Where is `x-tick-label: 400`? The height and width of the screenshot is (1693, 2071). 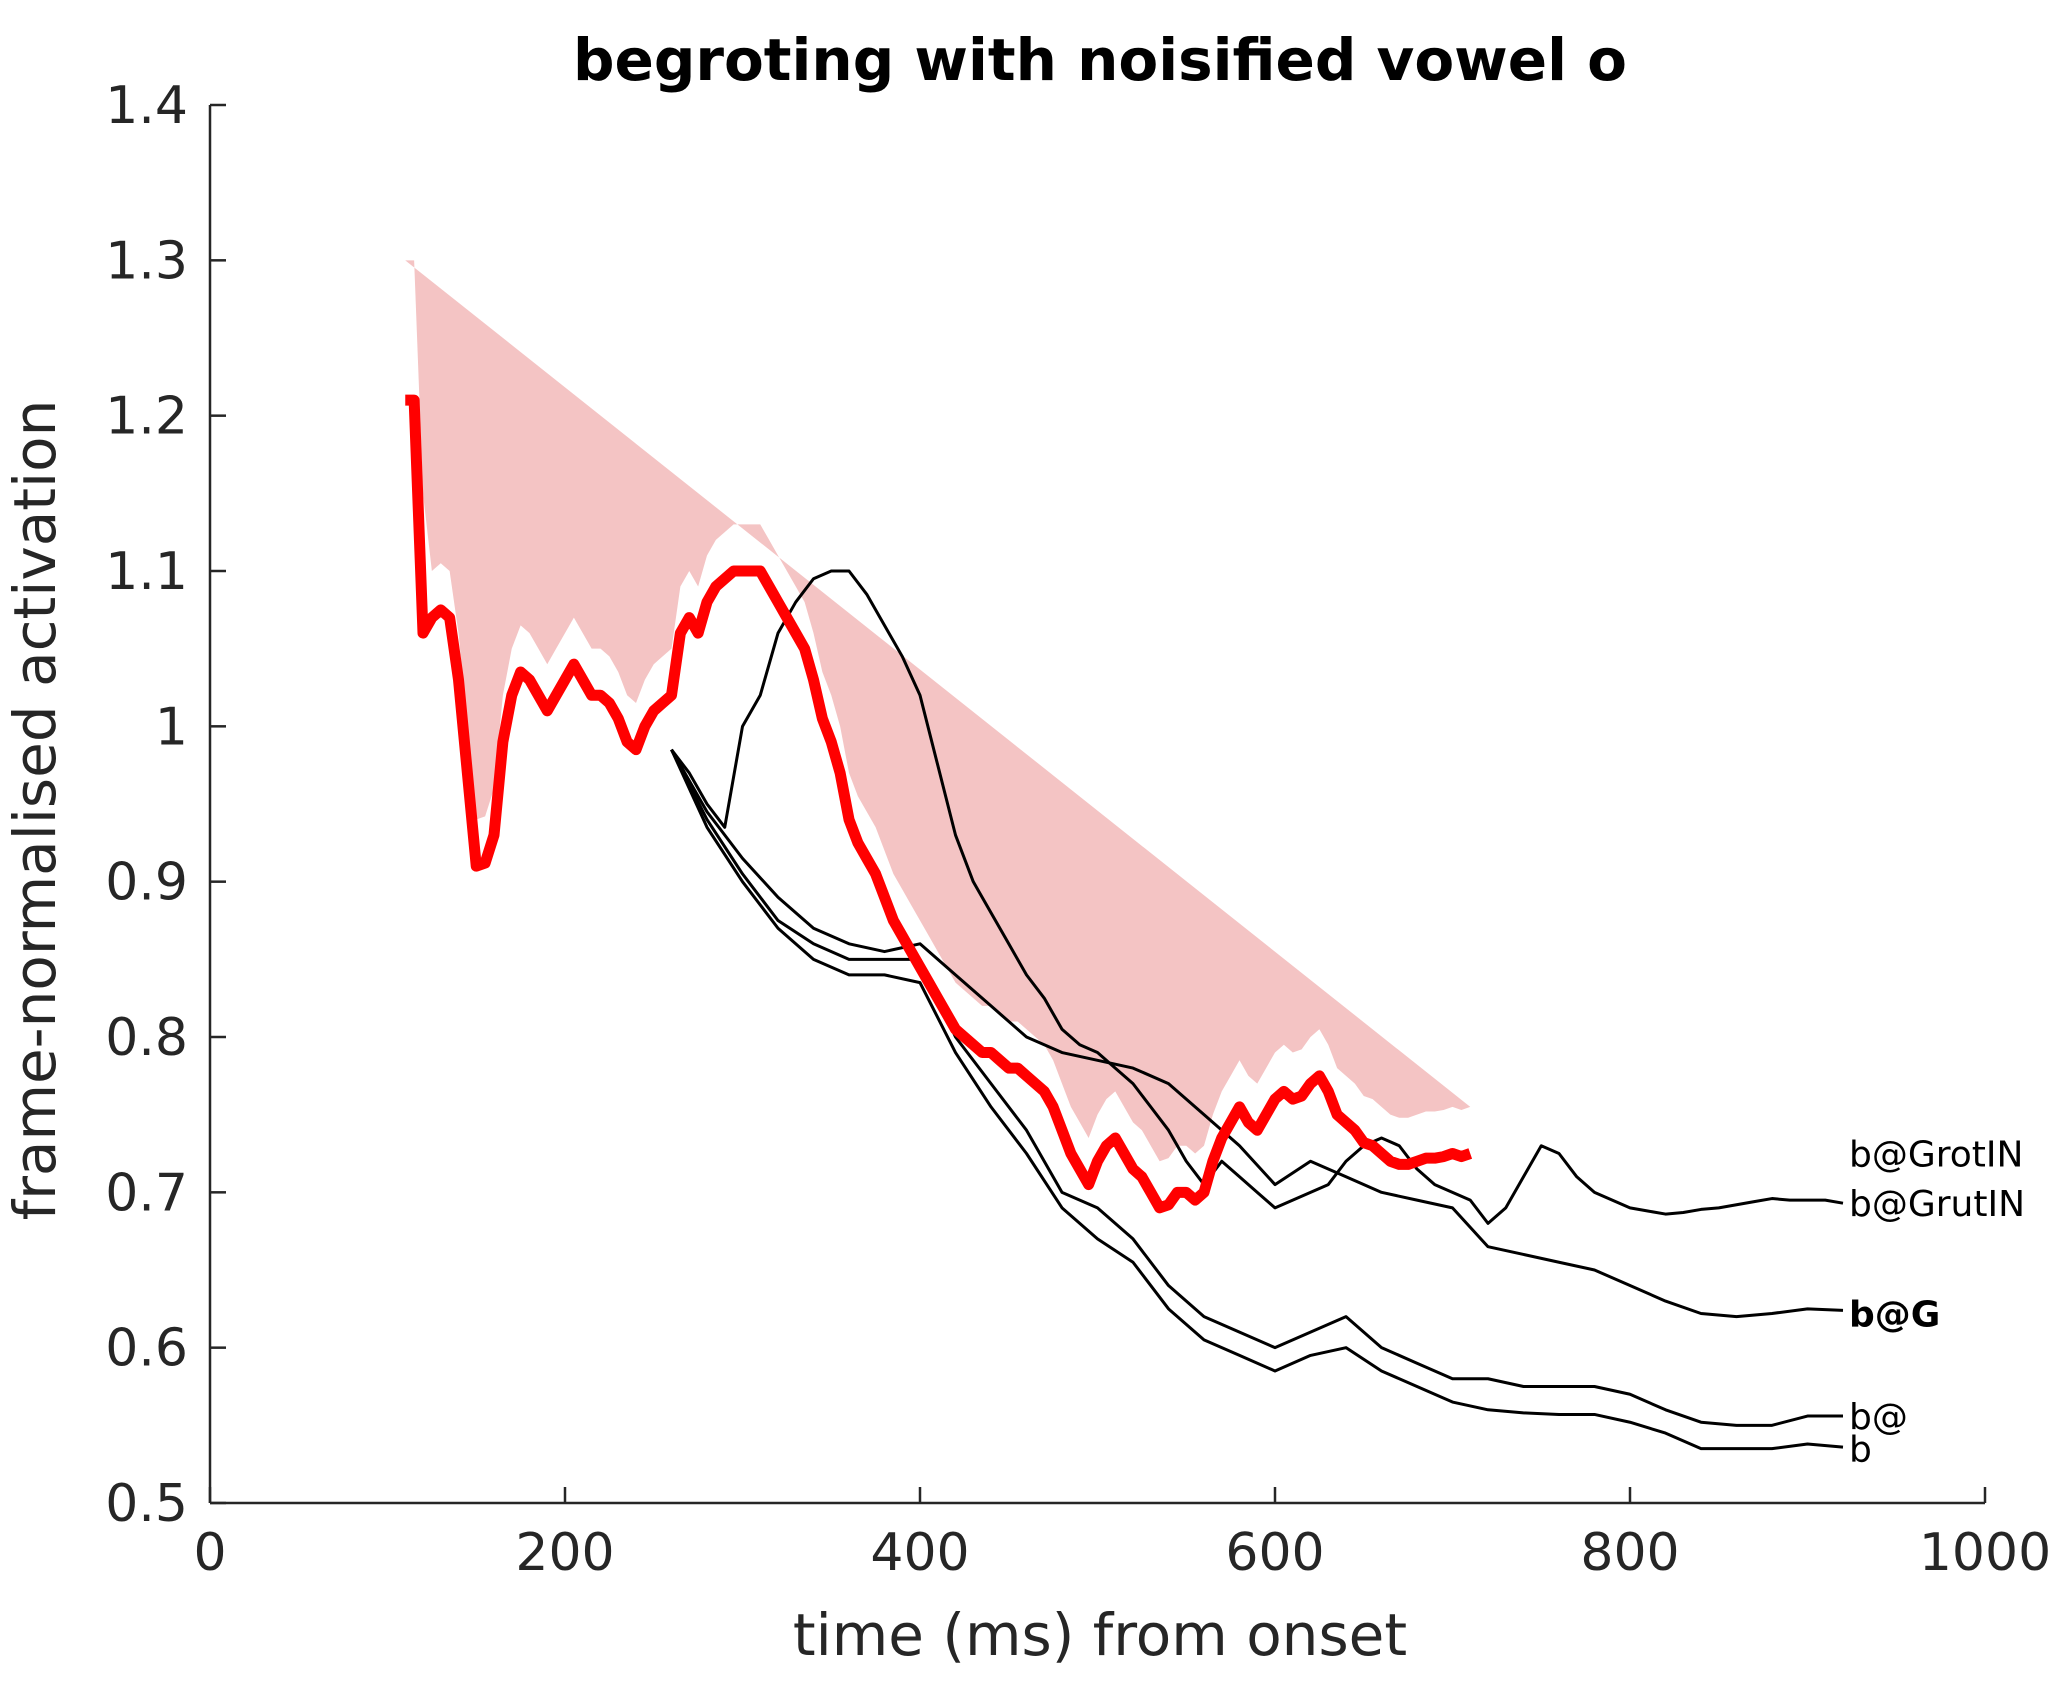 x-tick-label: 400 is located at coordinates (919, 1553).